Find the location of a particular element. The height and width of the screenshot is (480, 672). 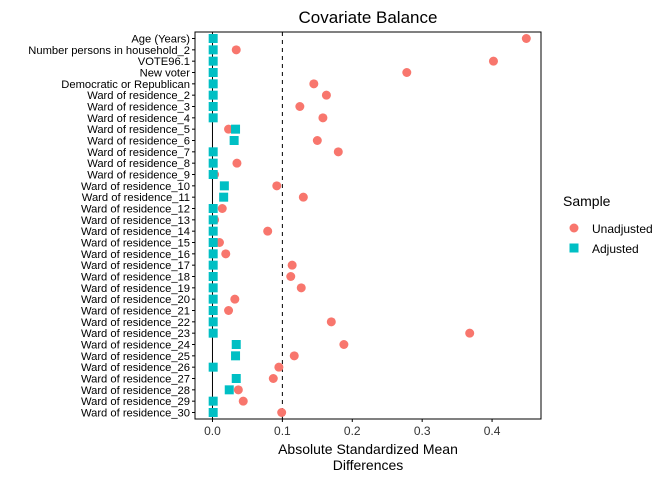

x-axis-label-line-2: Differences is located at coordinates (368, 465).